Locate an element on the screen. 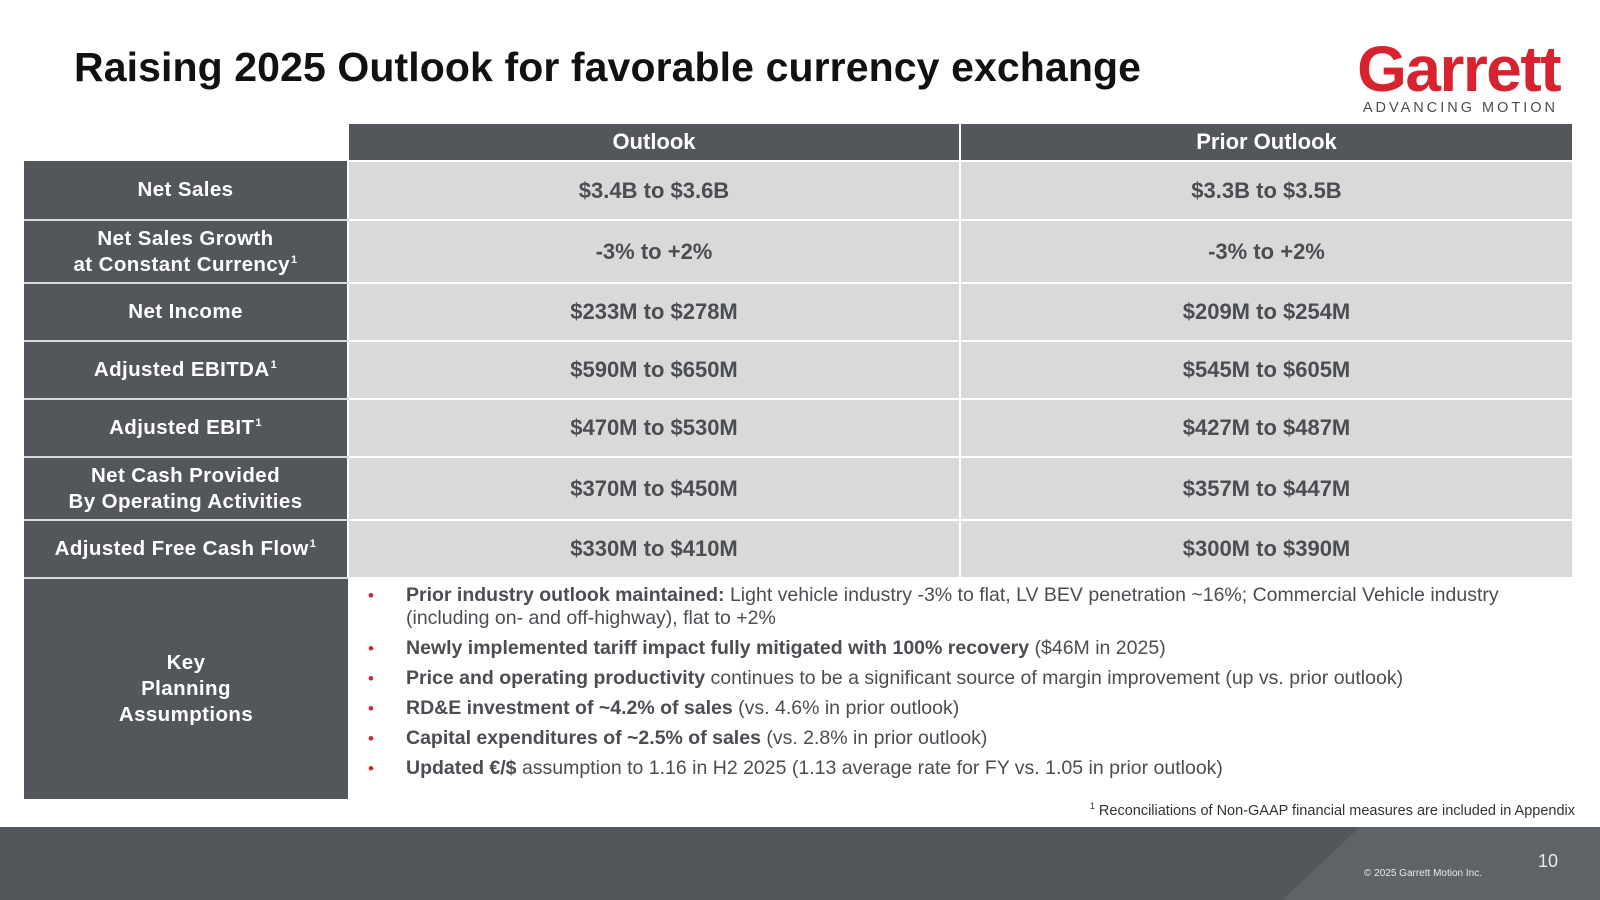  bullet-text: ($46M in 2025) is located at coordinates (1097, 648).